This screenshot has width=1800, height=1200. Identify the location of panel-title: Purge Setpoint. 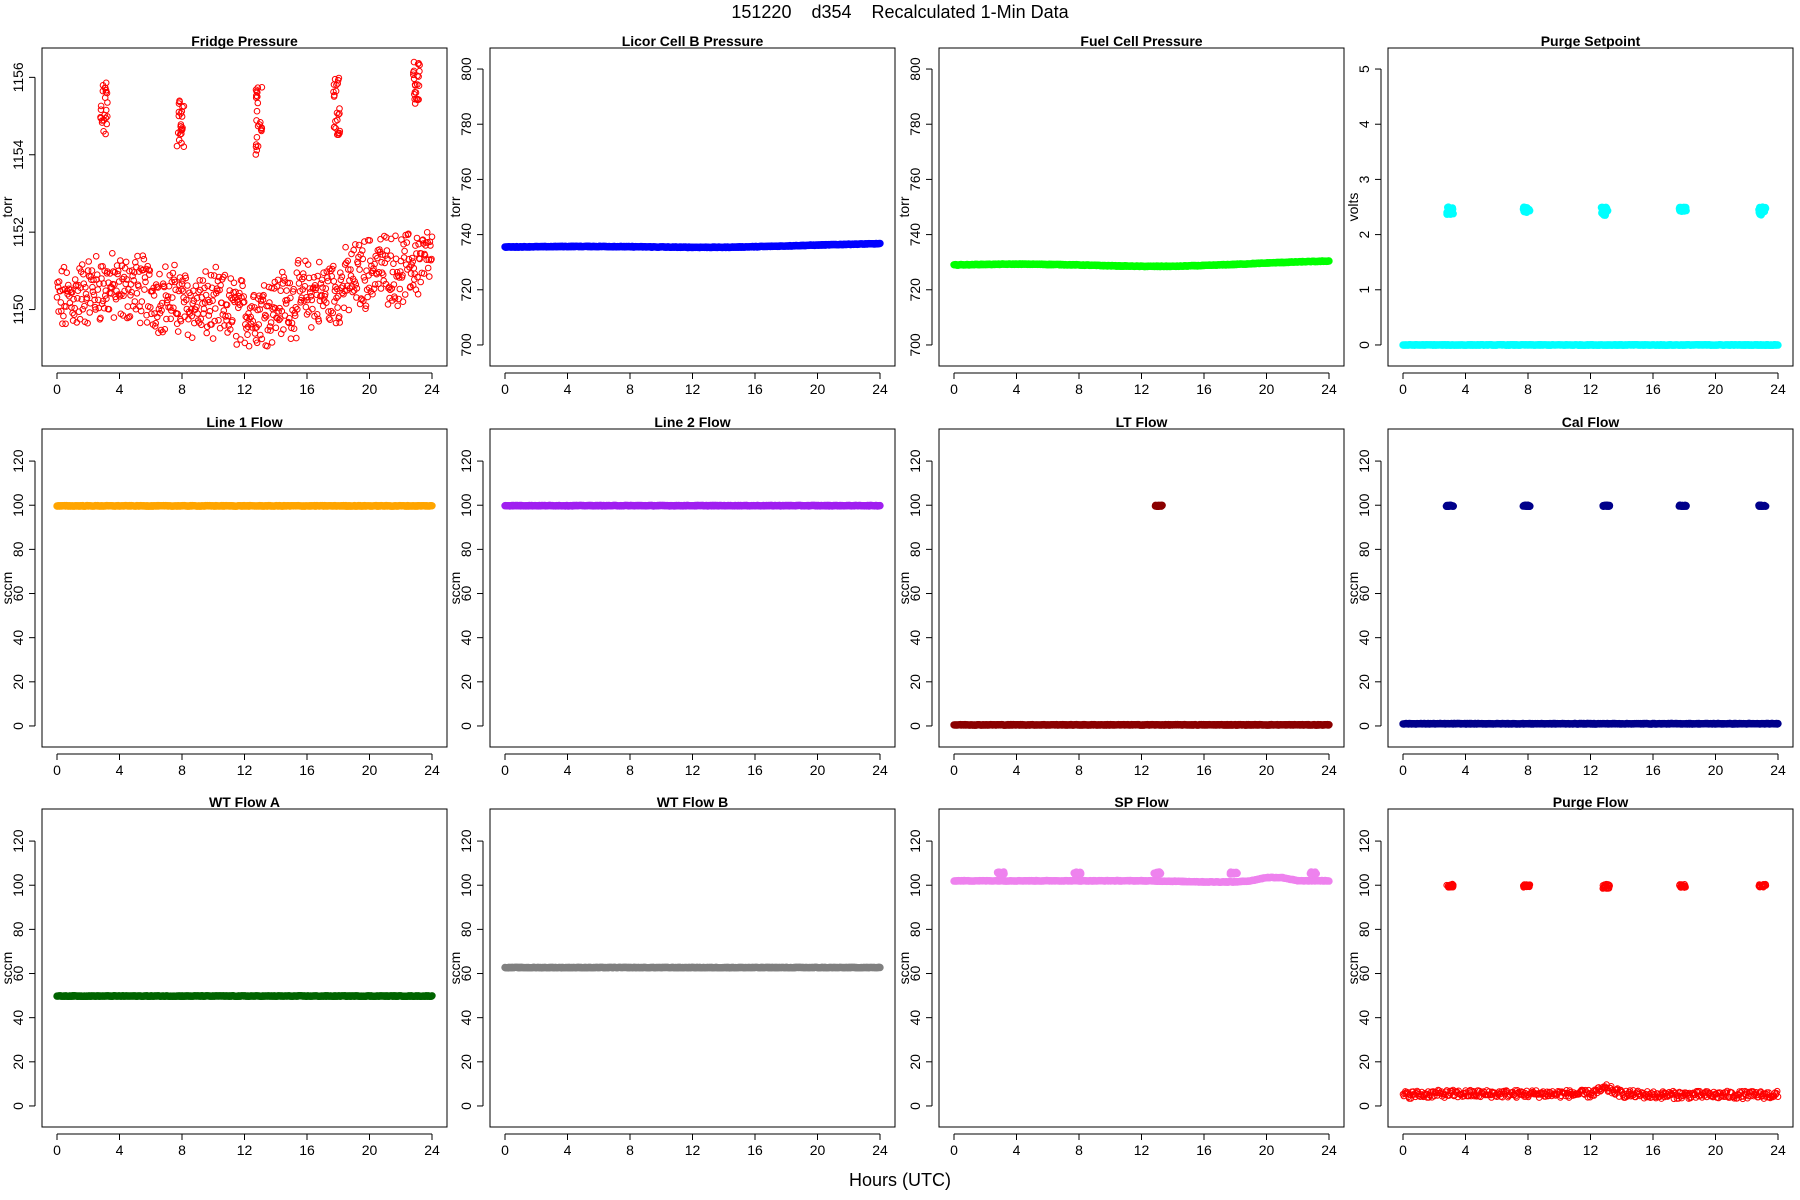
(1591, 41).